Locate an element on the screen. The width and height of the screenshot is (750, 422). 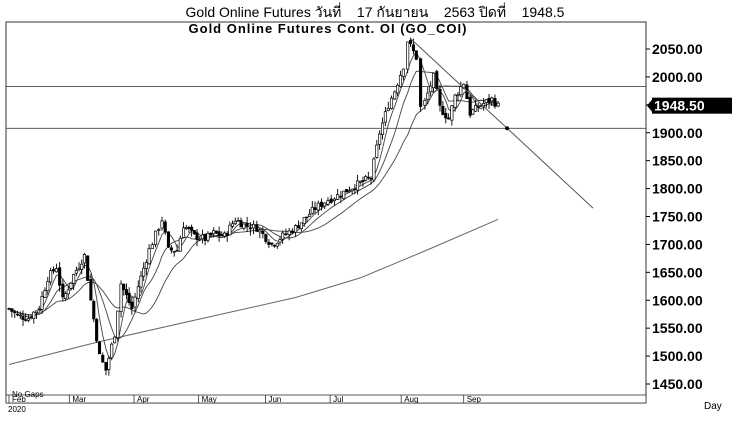
y-tick-label: 1550.00 is located at coordinates (677, 328).